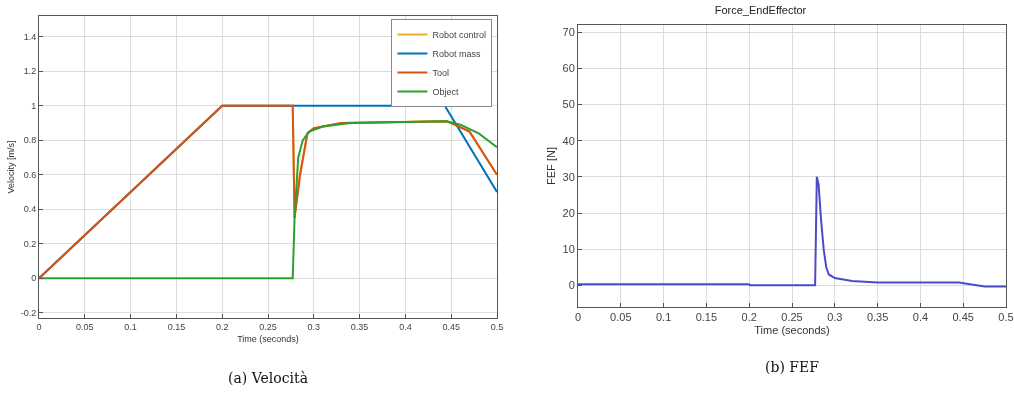 Image resolution: width=1014 pixels, height=405 pixels. Describe the element at coordinates (268, 378) in the screenshot. I see `text: (a) Velocità` at that location.